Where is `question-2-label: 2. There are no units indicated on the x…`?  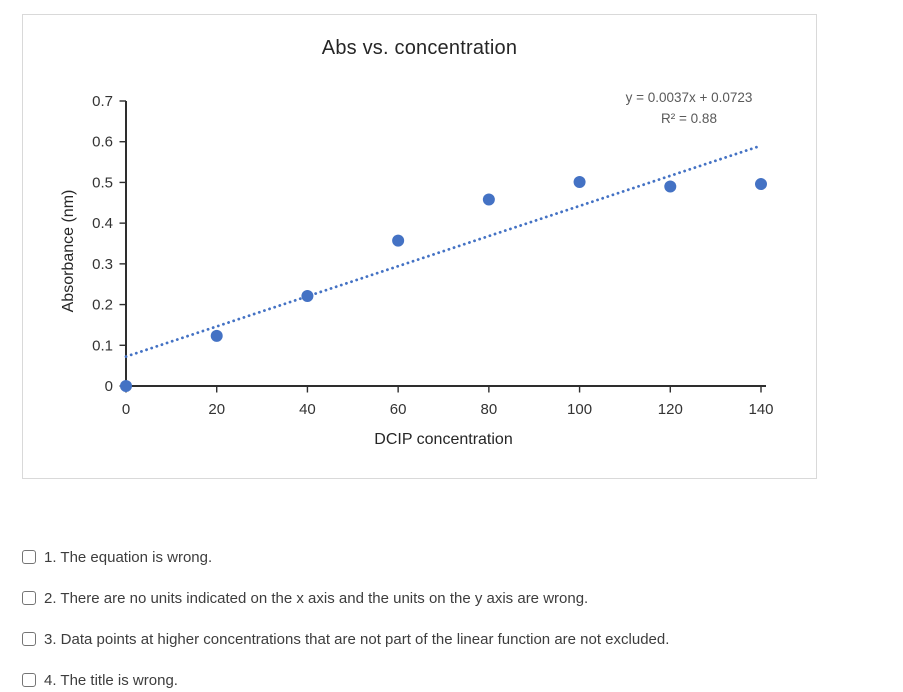 question-2-label: 2. There are no units indicated on the x… is located at coordinates (316, 598).